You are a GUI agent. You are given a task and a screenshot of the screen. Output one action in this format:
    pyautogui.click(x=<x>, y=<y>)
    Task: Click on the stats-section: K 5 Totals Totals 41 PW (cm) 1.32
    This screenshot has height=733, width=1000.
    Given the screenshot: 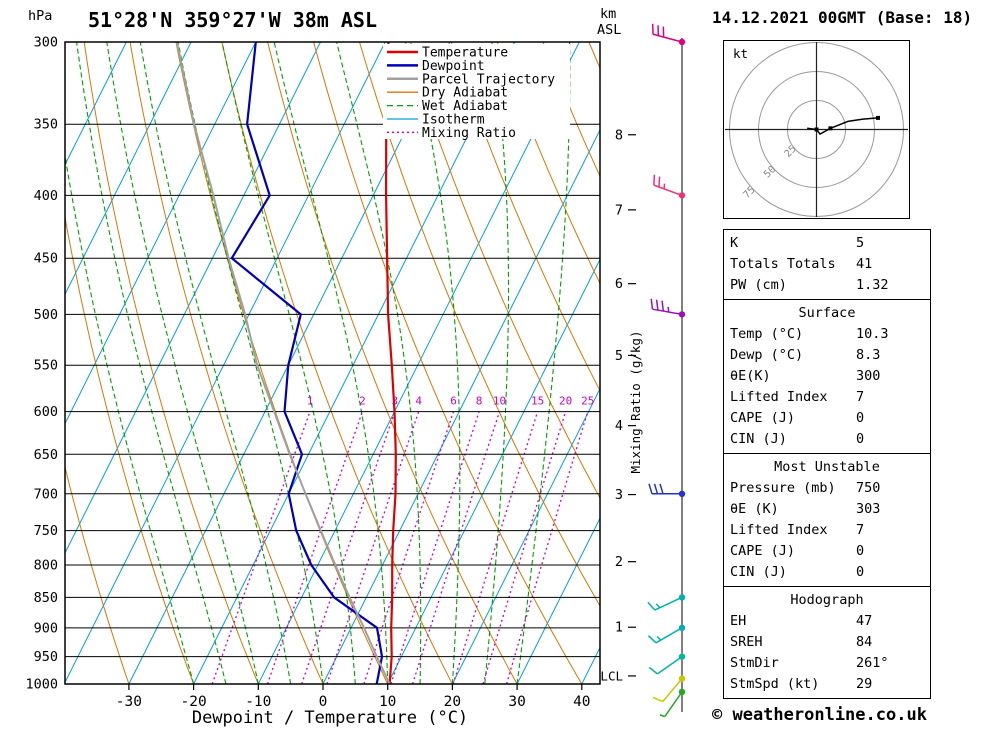 What is the action you would take?
    pyautogui.click(x=827, y=264)
    